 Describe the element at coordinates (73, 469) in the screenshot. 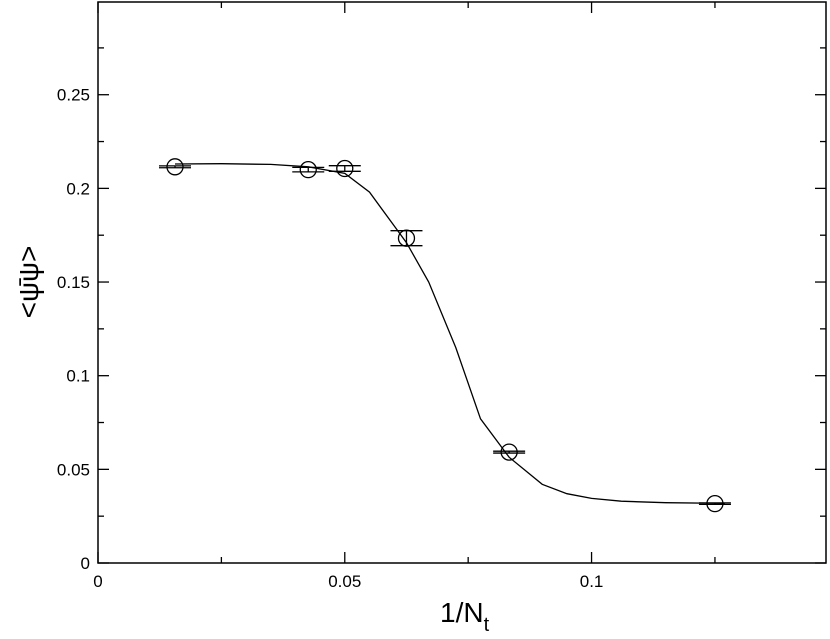

I see `y-tick-label: 0.05` at that location.